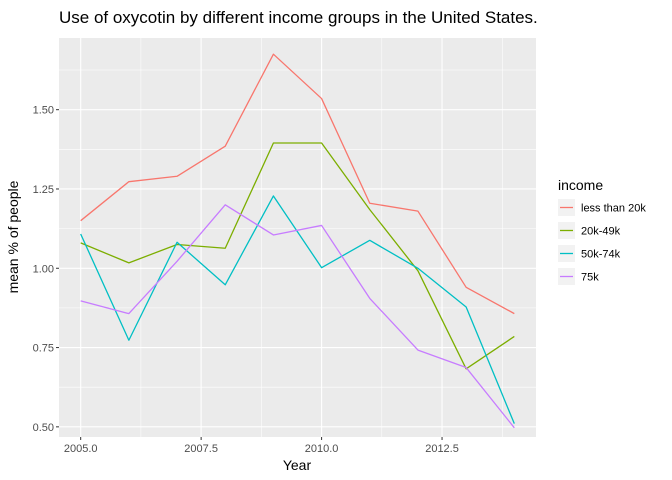 Image resolution: width=672 pixels, height=480 pixels. I want to click on legend-label-75k: 75k, so click(590, 278).